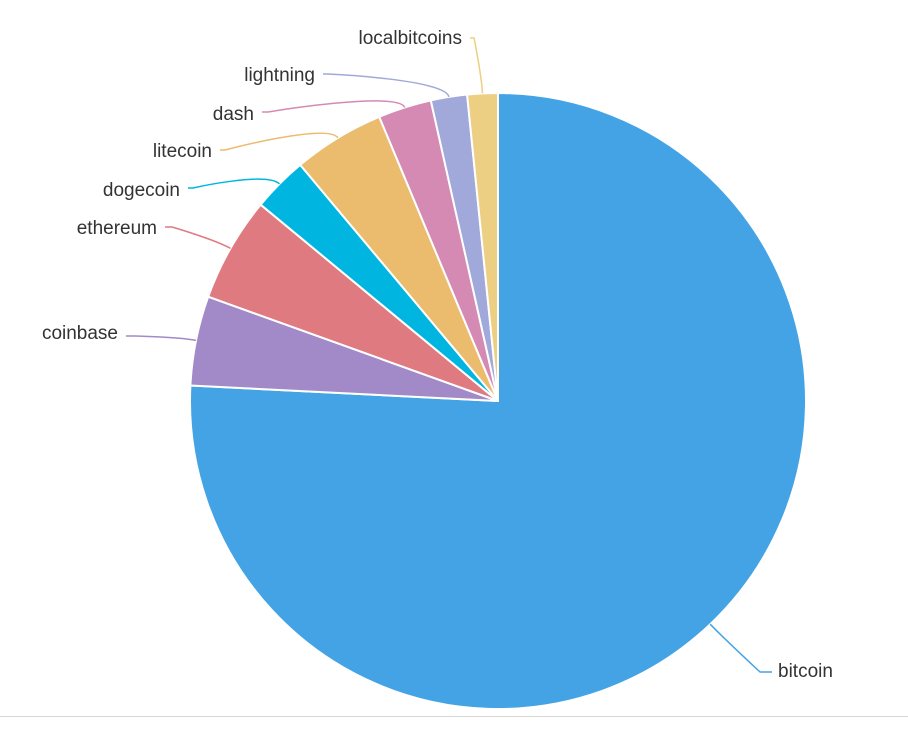 The image size is (908, 732). I want to click on slice-label-bitcoin: bitcoin, so click(805, 671).